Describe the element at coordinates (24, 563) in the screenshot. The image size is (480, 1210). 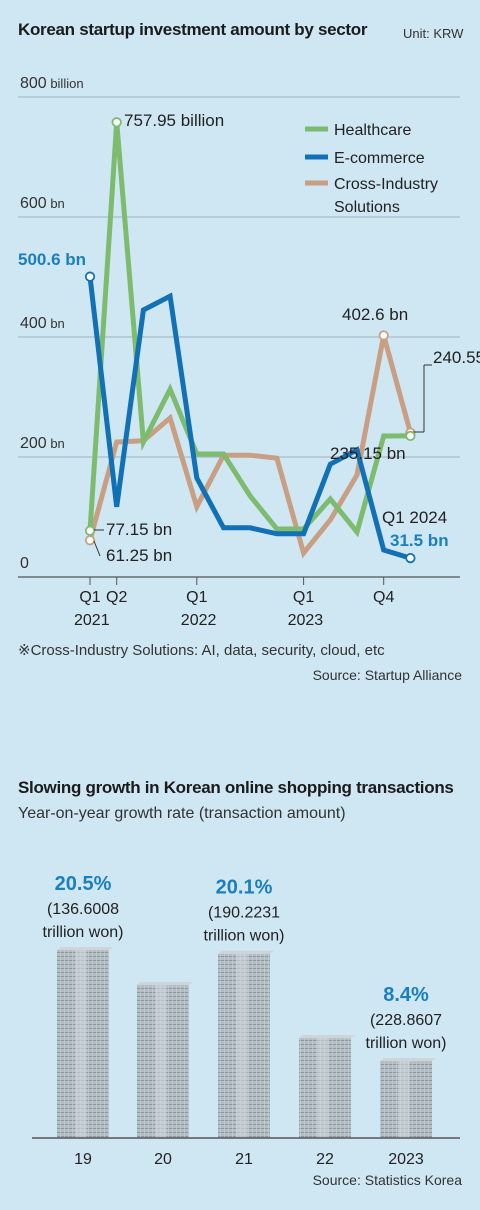
I see `y-tick-label: 0` at that location.